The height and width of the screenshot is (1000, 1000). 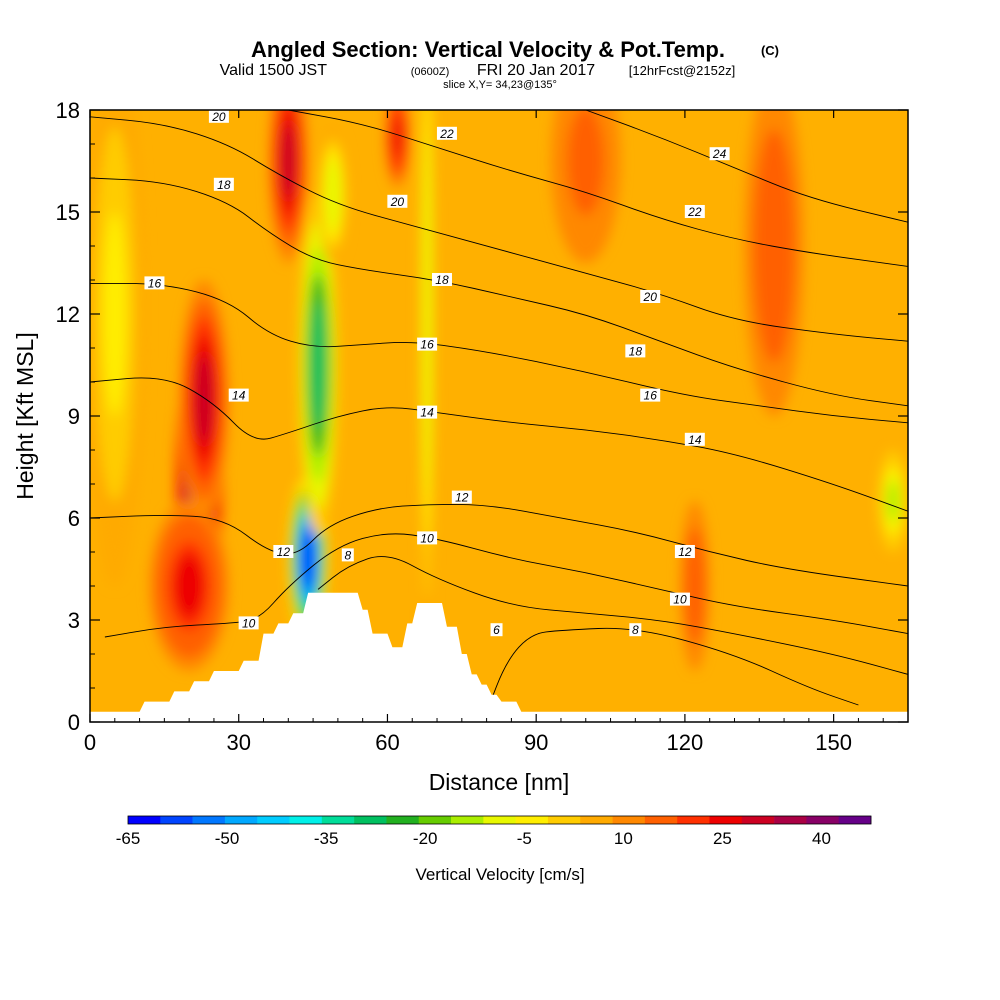 What do you see at coordinates (274, 70) in the screenshot?
I see `subtitle-valid: Valid 1500 JST` at bounding box center [274, 70].